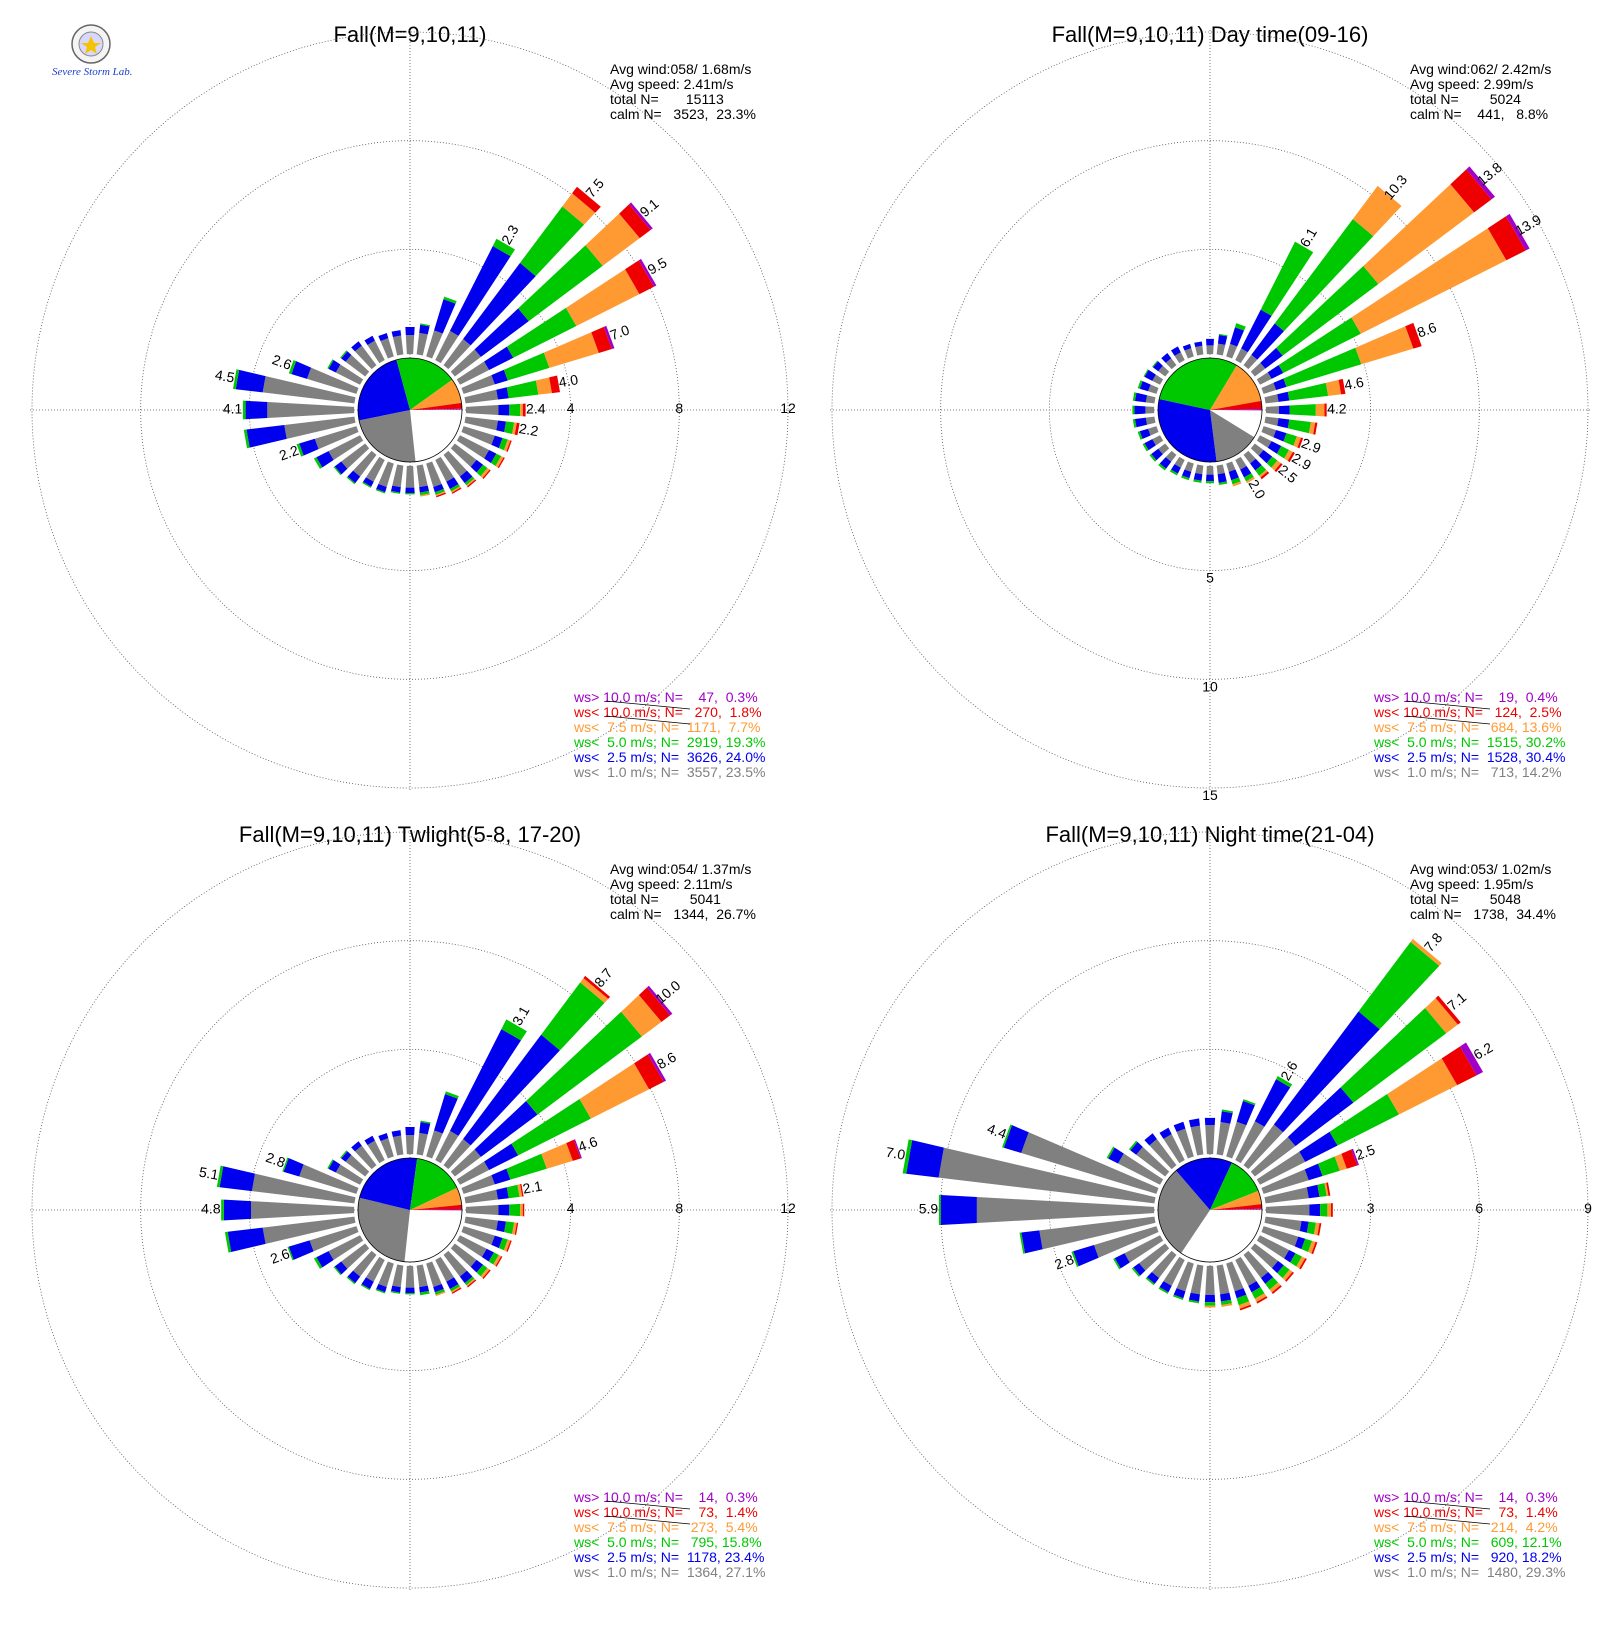 The height and width of the screenshot is (1640, 1620). I want to click on stat-line: Avg wind:054/ 1.37m/s, so click(680, 869).